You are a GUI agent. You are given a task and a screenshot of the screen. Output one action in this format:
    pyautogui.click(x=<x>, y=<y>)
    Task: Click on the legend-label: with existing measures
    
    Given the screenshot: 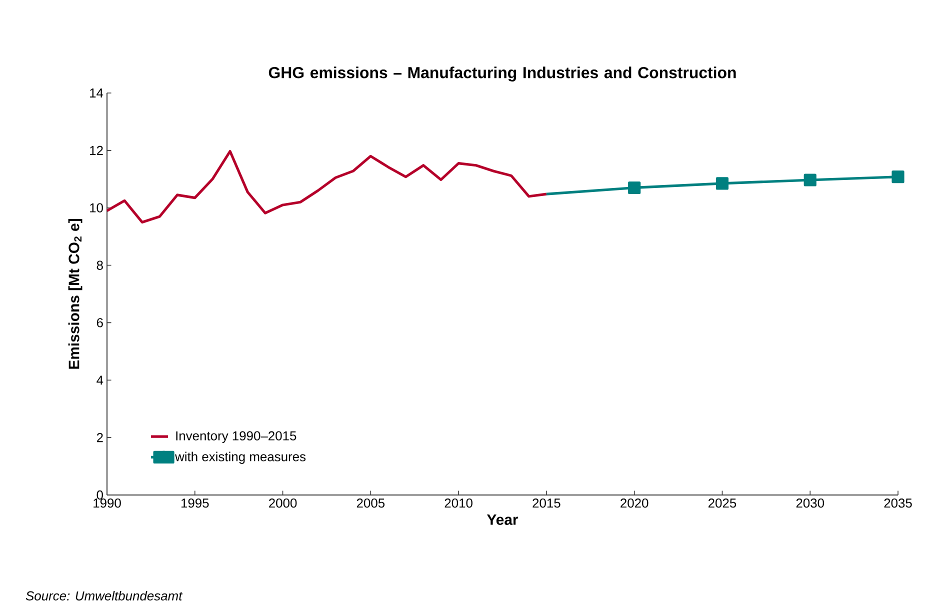 What is the action you would take?
    pyautogui.click(x=240, y=458)
    